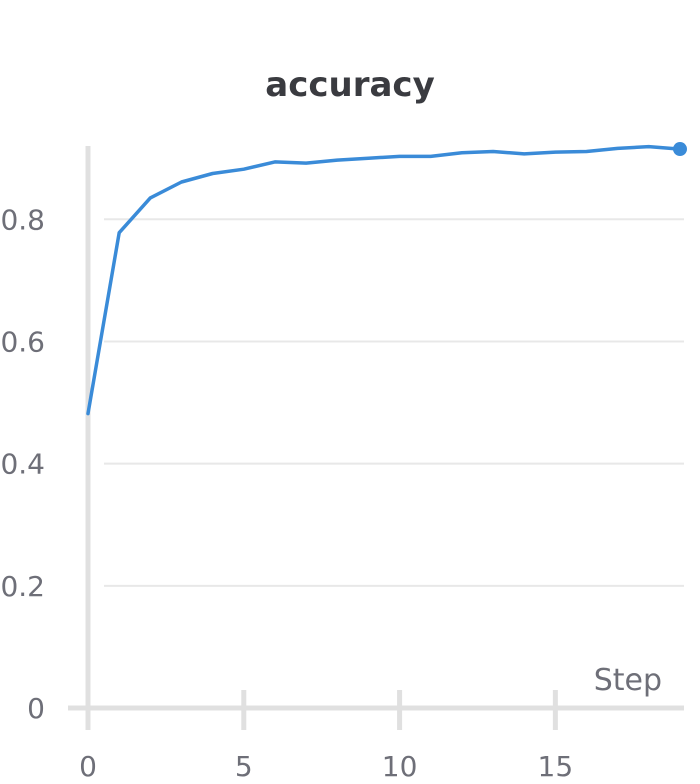 This screenshot has width=700, height=784. Describe the element at coordinates (680, 149) in the screenshot. I see `last-point-marker` at that location.